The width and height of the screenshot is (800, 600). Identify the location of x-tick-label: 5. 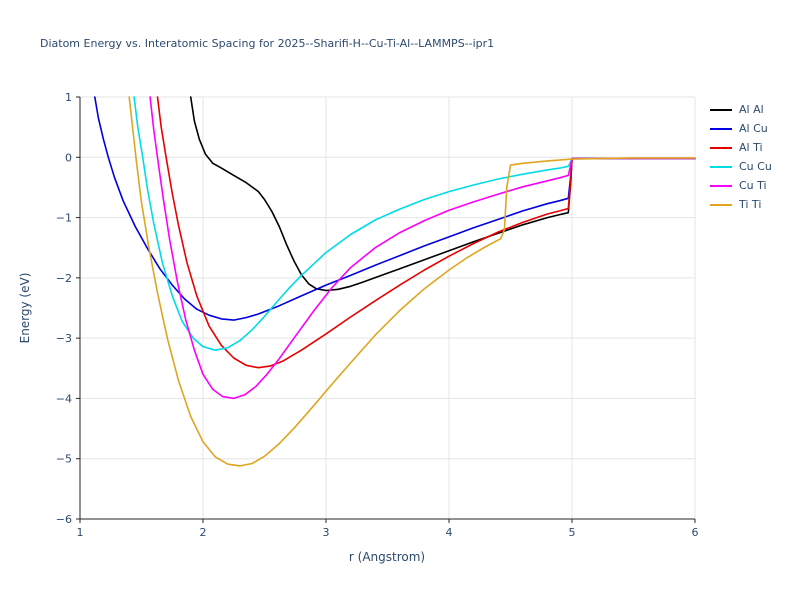
(572, 532).